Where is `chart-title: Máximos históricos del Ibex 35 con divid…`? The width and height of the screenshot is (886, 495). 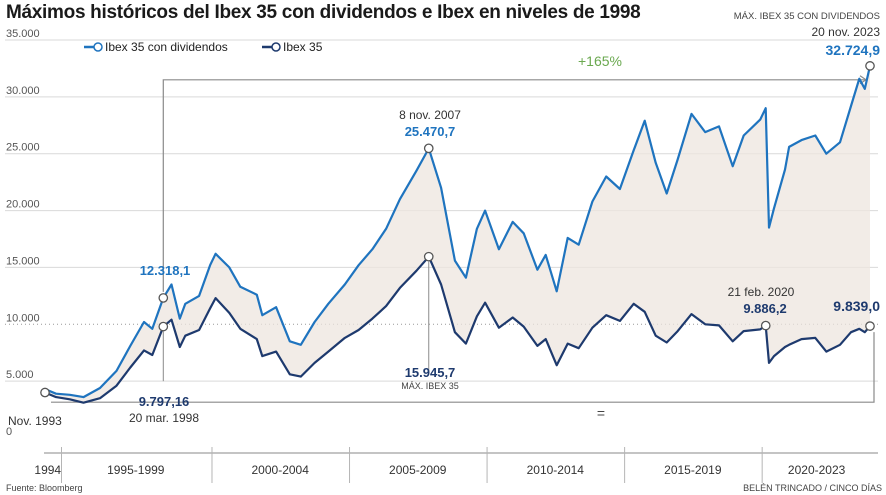
chart-title: Máximos históricos del Ibex 35 con divid… is located at coordinates (323, 12).